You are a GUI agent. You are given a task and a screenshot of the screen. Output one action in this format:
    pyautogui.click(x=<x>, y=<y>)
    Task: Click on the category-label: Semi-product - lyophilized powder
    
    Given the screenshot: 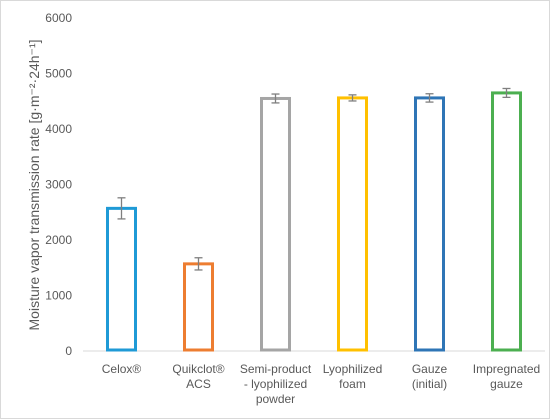 What is the action you would take?
    pyautogui.click(x=276, y=384)
    